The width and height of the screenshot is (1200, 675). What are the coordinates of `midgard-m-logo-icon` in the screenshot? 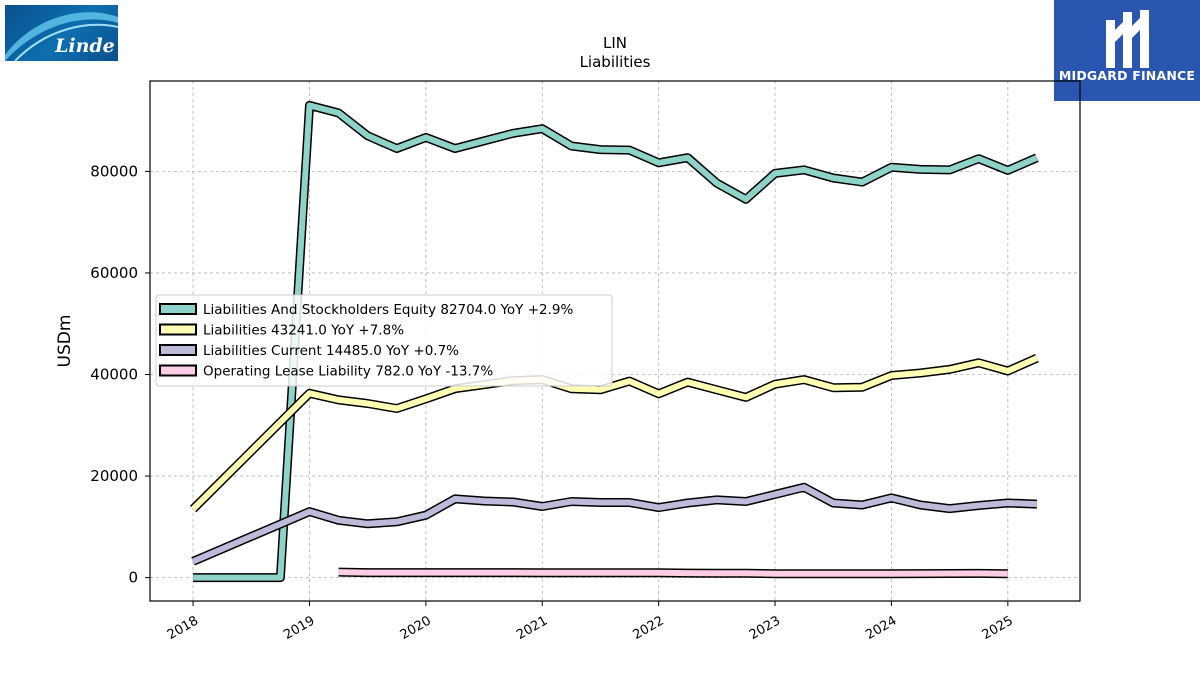 It's located at (1127, 39).